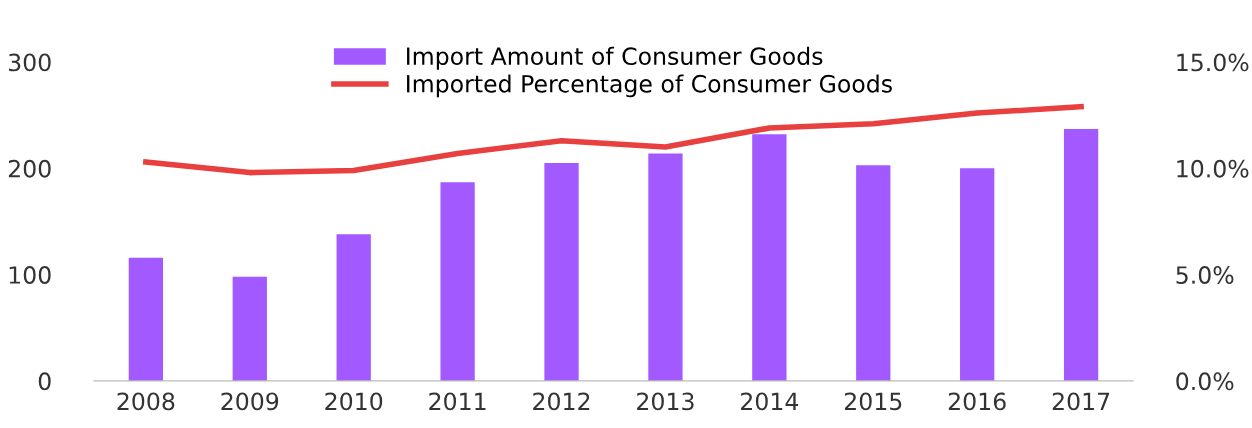 The height and width of the screenshot is (428, 1252). Describe the element at coordinates (1213, 168) in the screenshot. I see `y2-tick-label: 10.0%` at that location.